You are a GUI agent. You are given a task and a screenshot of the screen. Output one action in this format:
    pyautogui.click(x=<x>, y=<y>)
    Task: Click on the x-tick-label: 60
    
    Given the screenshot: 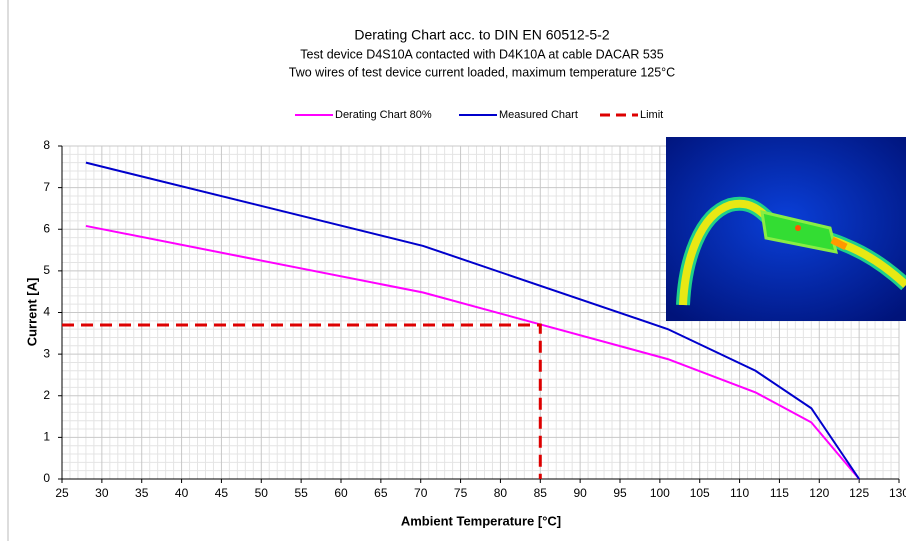 What is the action you would take?
    pyautogui.click(x=341, y=493)
    